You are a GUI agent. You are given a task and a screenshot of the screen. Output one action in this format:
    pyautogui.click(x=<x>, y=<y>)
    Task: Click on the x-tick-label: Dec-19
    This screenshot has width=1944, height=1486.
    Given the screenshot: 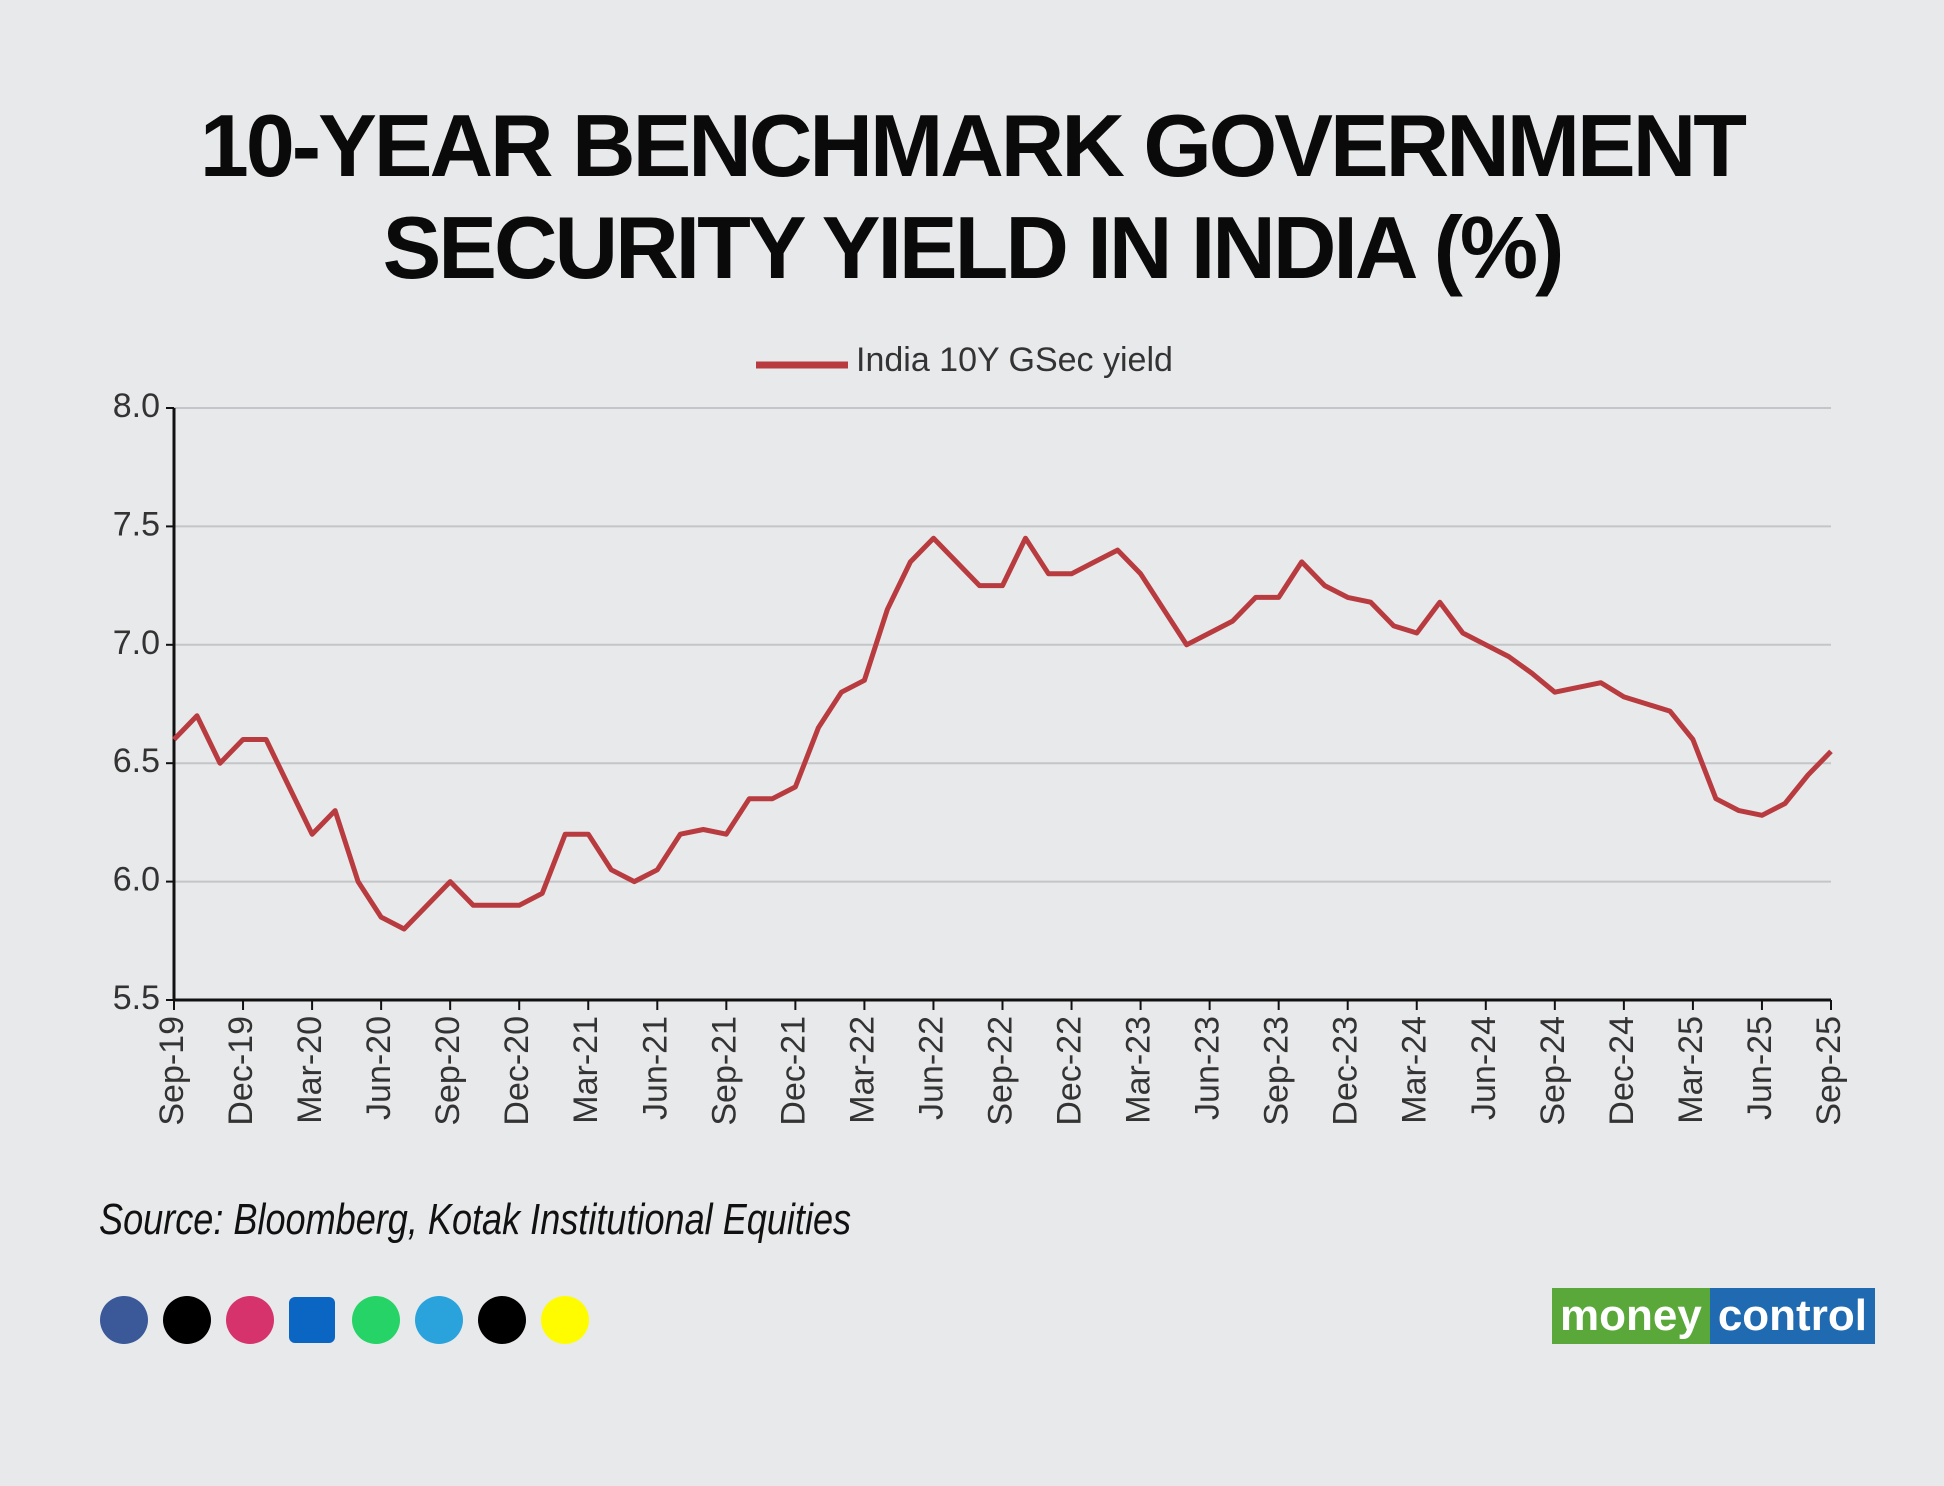 What is the action you would take?
    pyautogui.click(x=241, y=1071)
    